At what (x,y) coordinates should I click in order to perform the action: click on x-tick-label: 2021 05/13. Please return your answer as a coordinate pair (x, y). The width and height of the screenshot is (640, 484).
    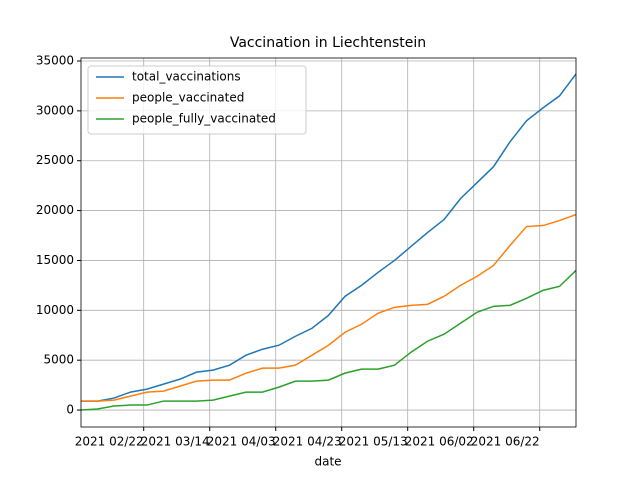
    Looking at the image, I should click on (373, 442).